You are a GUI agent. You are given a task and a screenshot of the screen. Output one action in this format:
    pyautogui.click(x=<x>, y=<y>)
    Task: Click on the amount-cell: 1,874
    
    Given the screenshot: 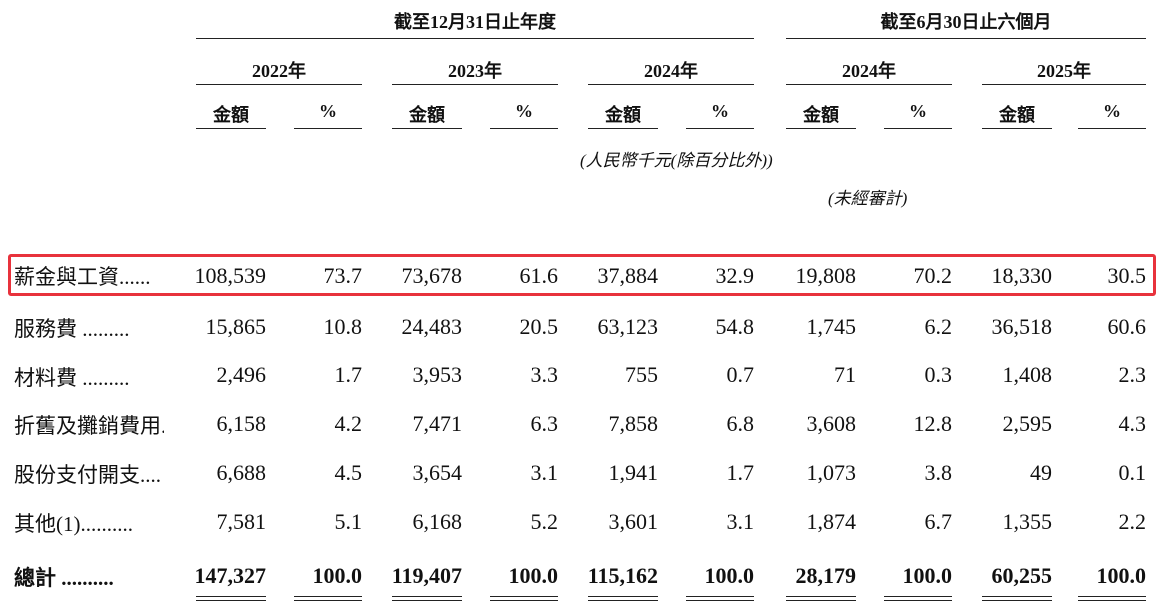 What is the action you would take?
    pyautogui.click(x=831, y=521)
    